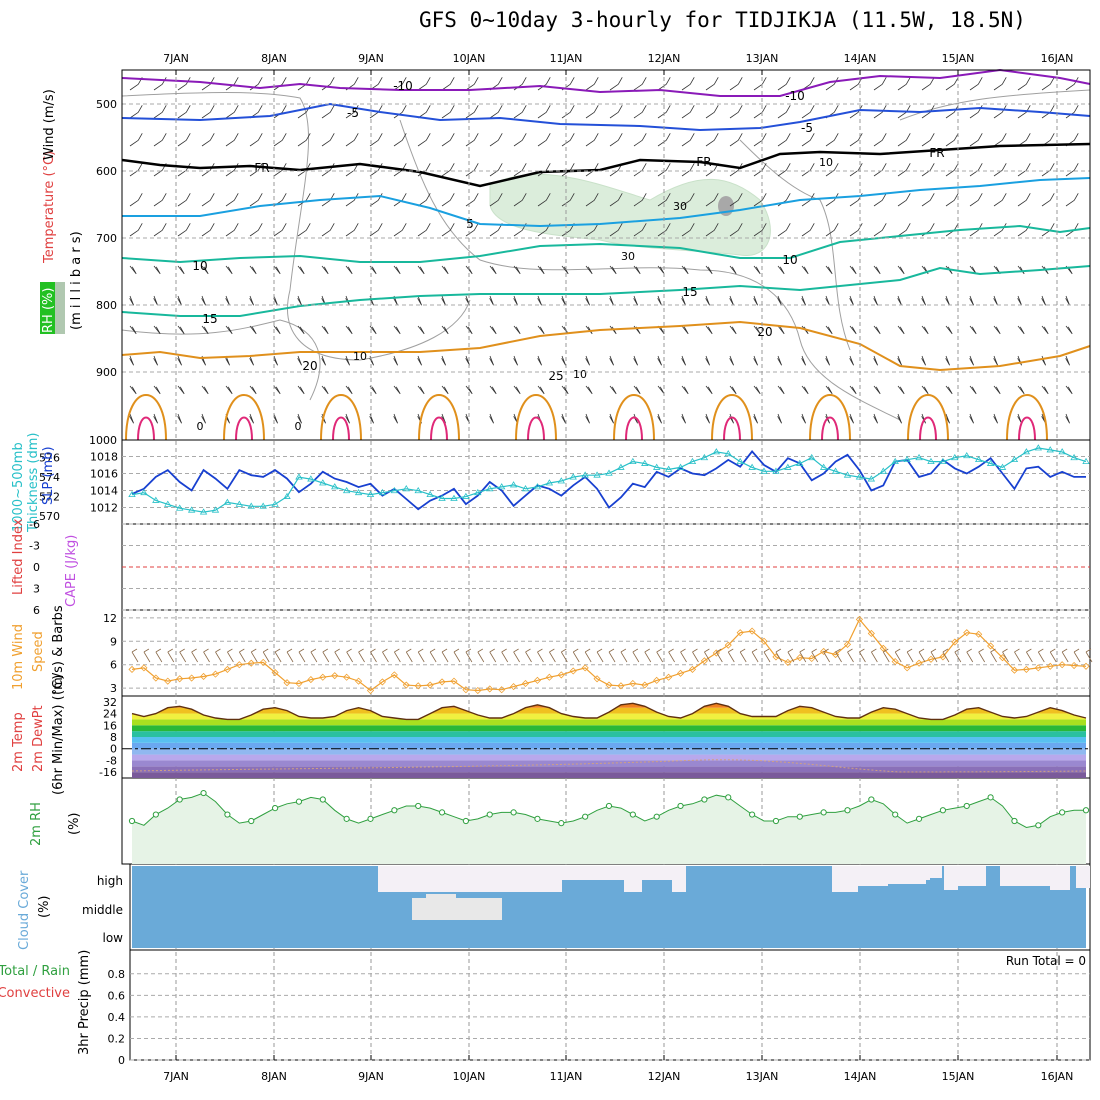 Image resolution: width=1100 pixels, height=1100 pixels. What do you see at coordinates (113, 641) in the screenshot?
I see `wind-tick-label: 9` at bounding box center [113, 641].